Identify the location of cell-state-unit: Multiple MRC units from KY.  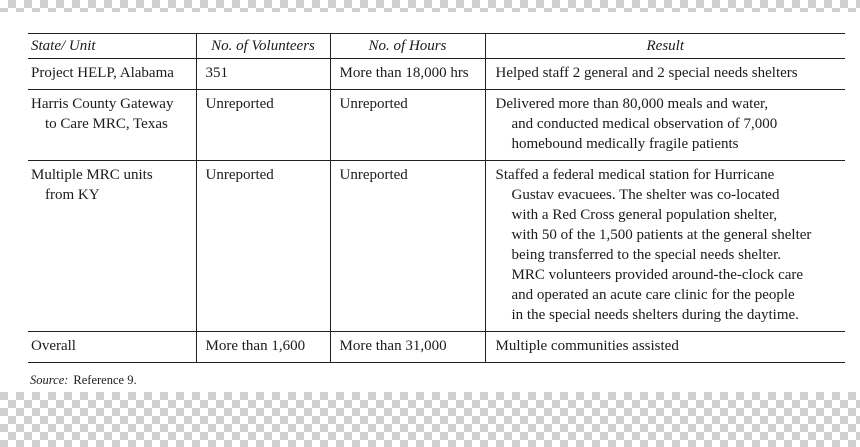
(92, 185).